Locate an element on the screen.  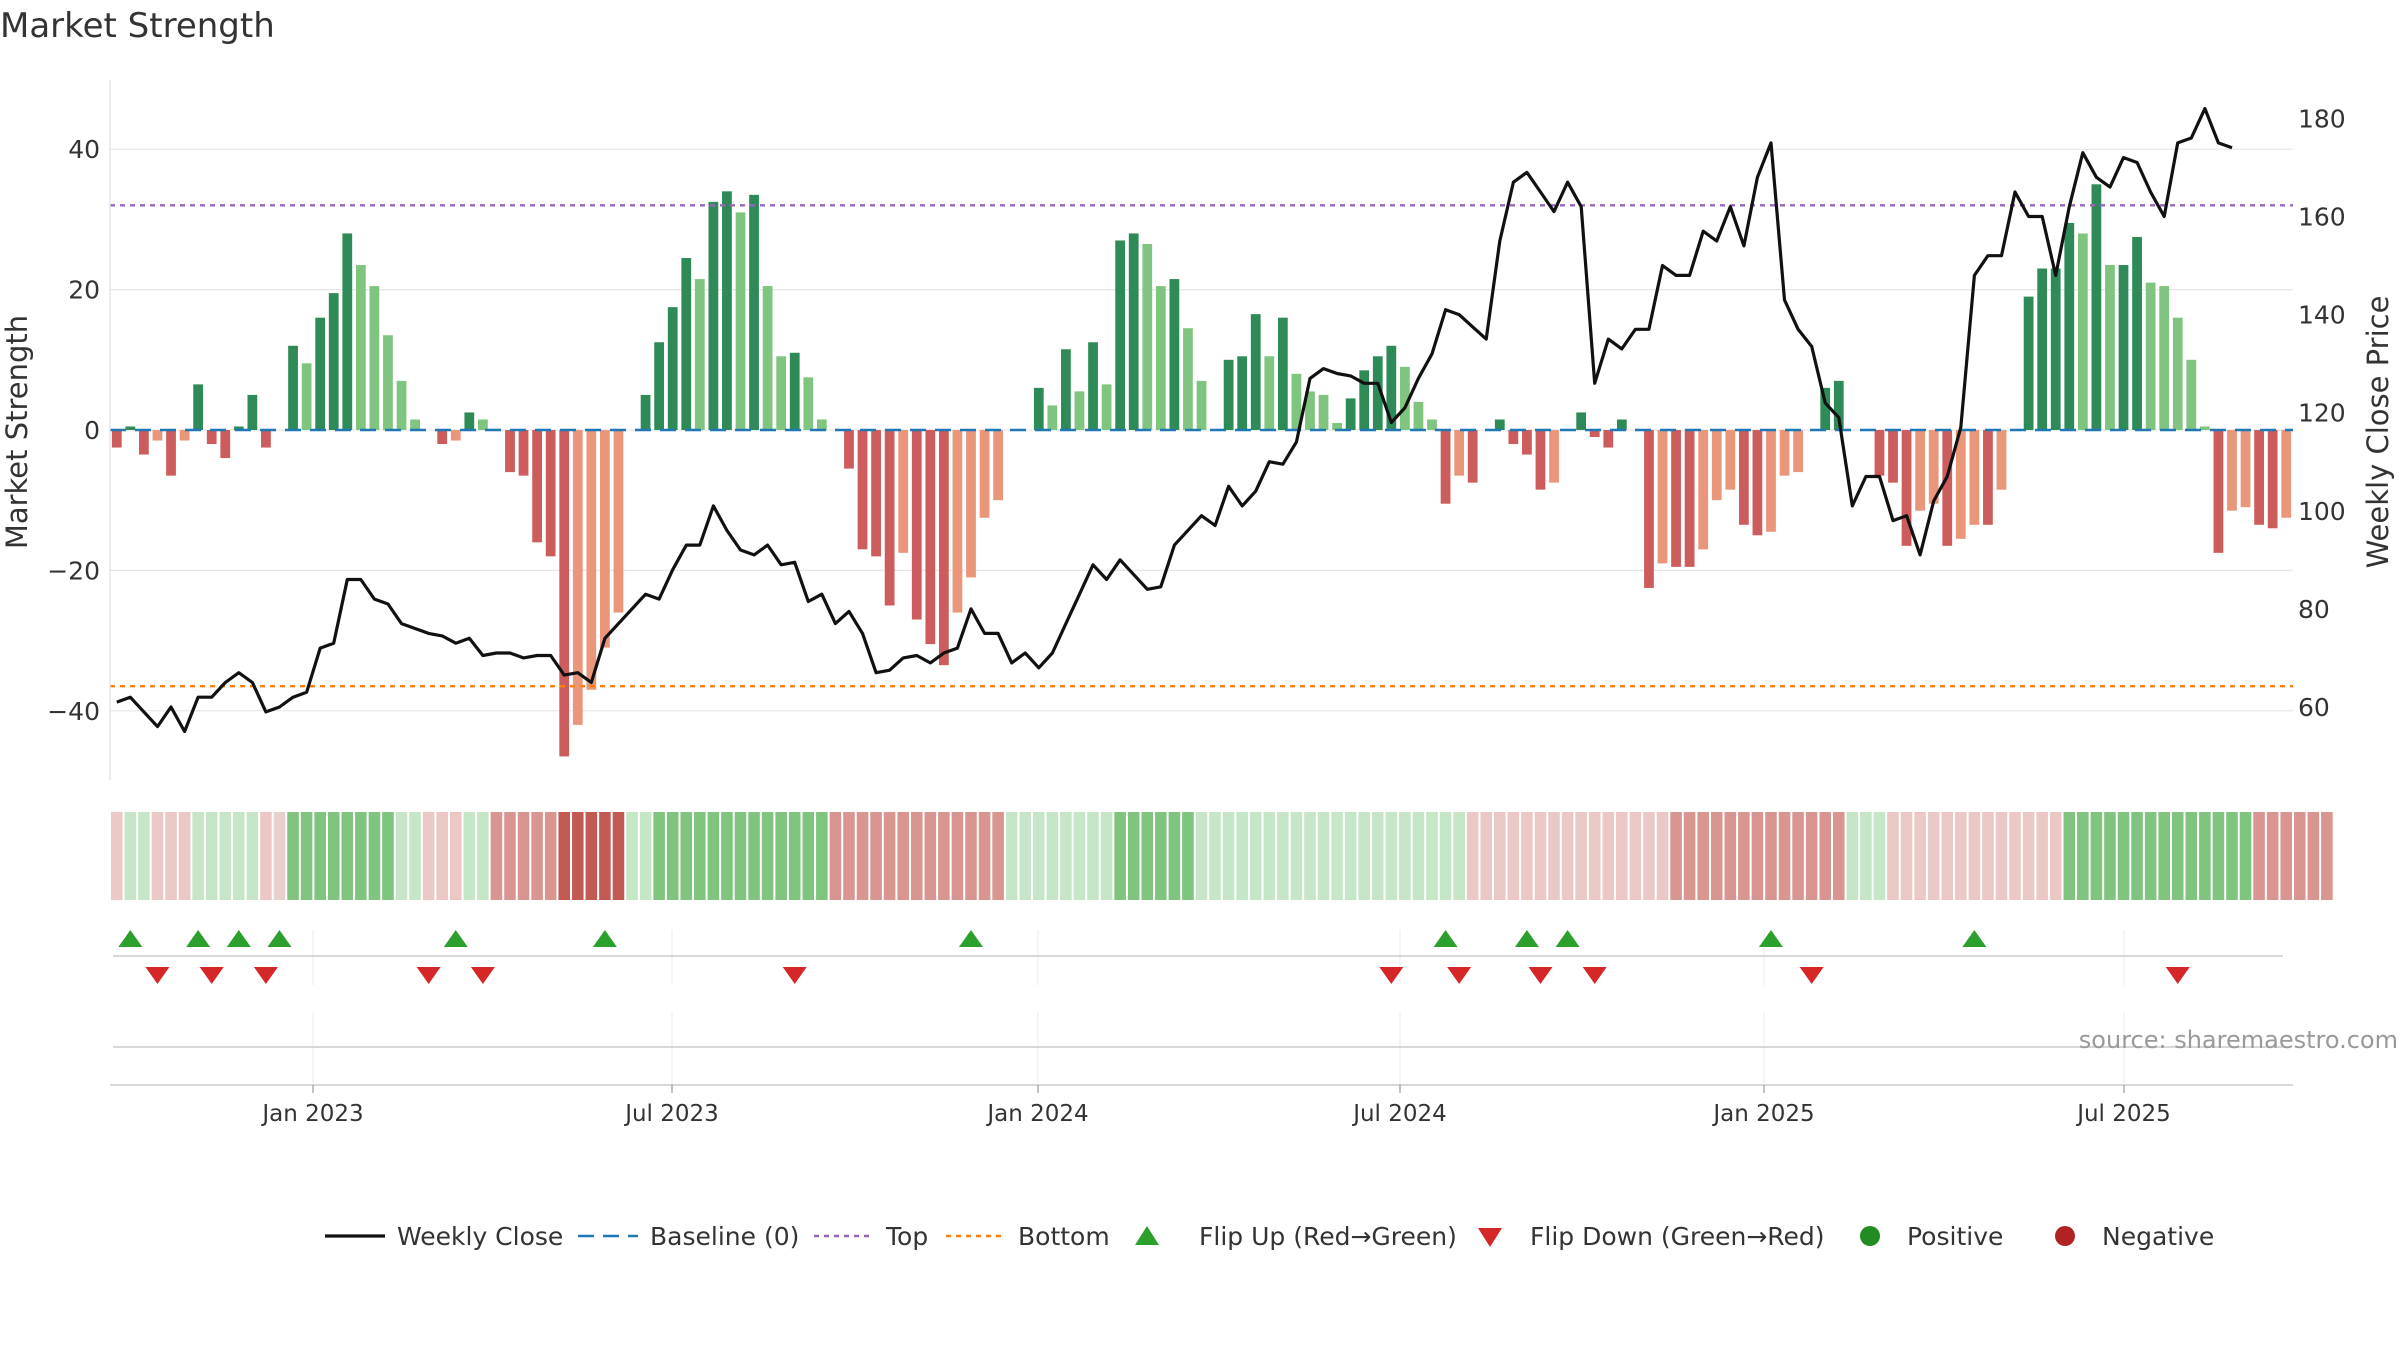
x-tick-label: Jan 2024 is located at coordinates (1036, 1114).